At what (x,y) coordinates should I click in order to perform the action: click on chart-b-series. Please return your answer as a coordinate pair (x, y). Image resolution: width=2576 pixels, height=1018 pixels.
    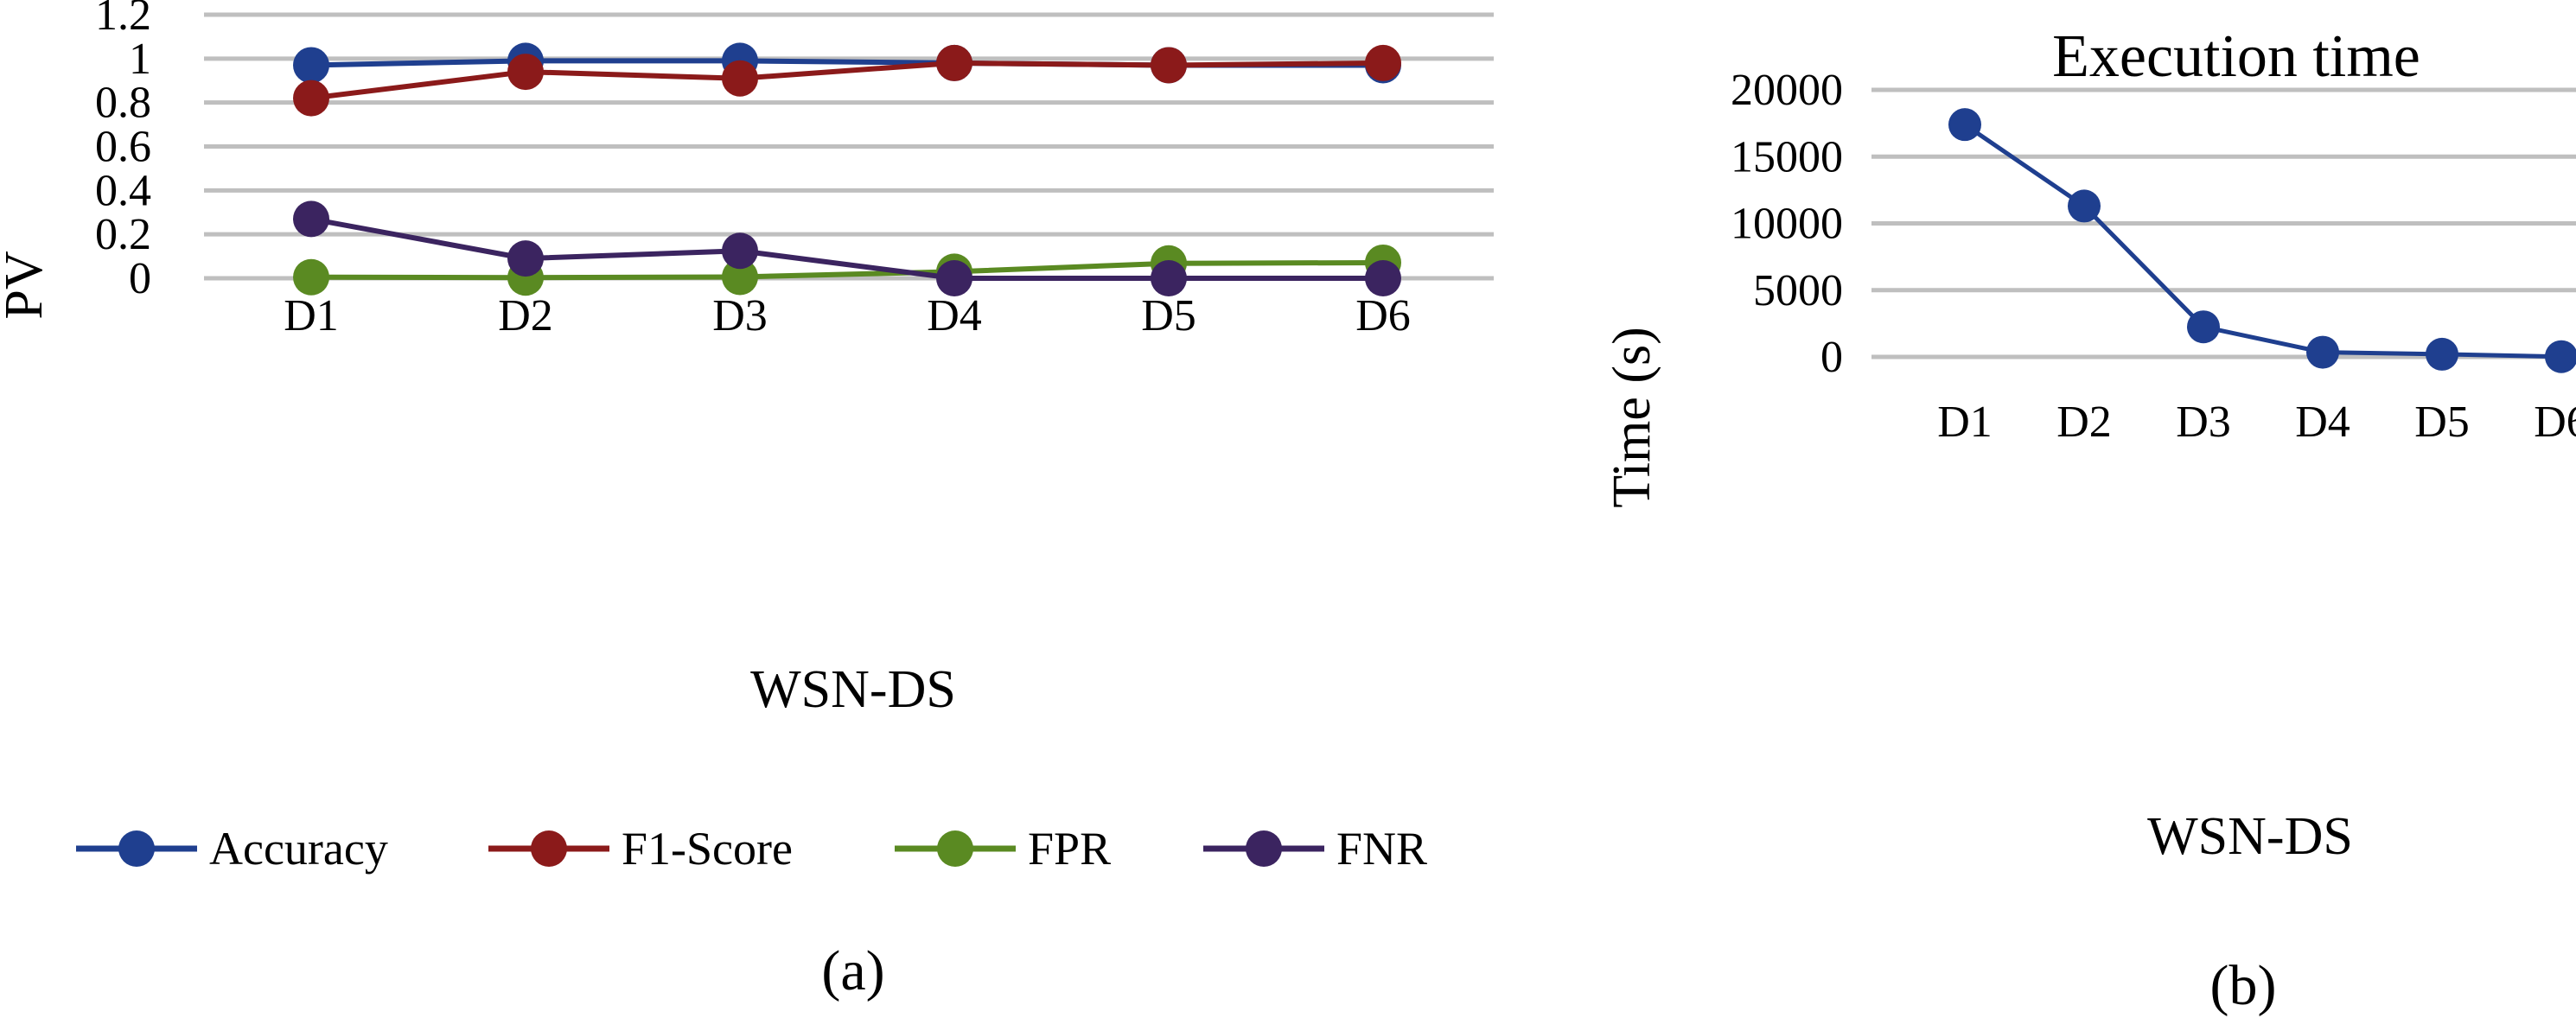
    Looking at the image, I should click on (2262, 241).